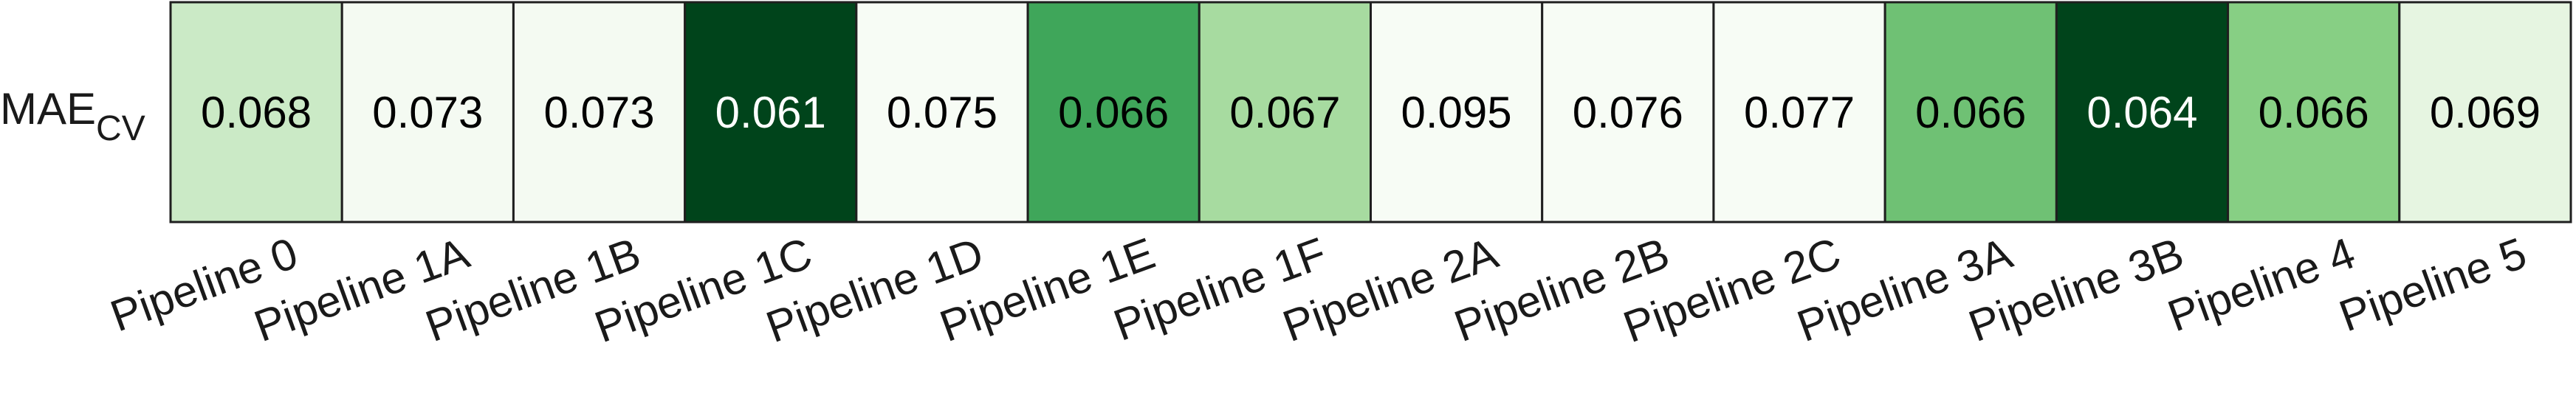 This screenshot has height=402, width=2576. What do you see at coordinates (2262, 284) in the screenshot?
I see `x-tick-label: Pipeline 4` at bounding box center [2262, 284].